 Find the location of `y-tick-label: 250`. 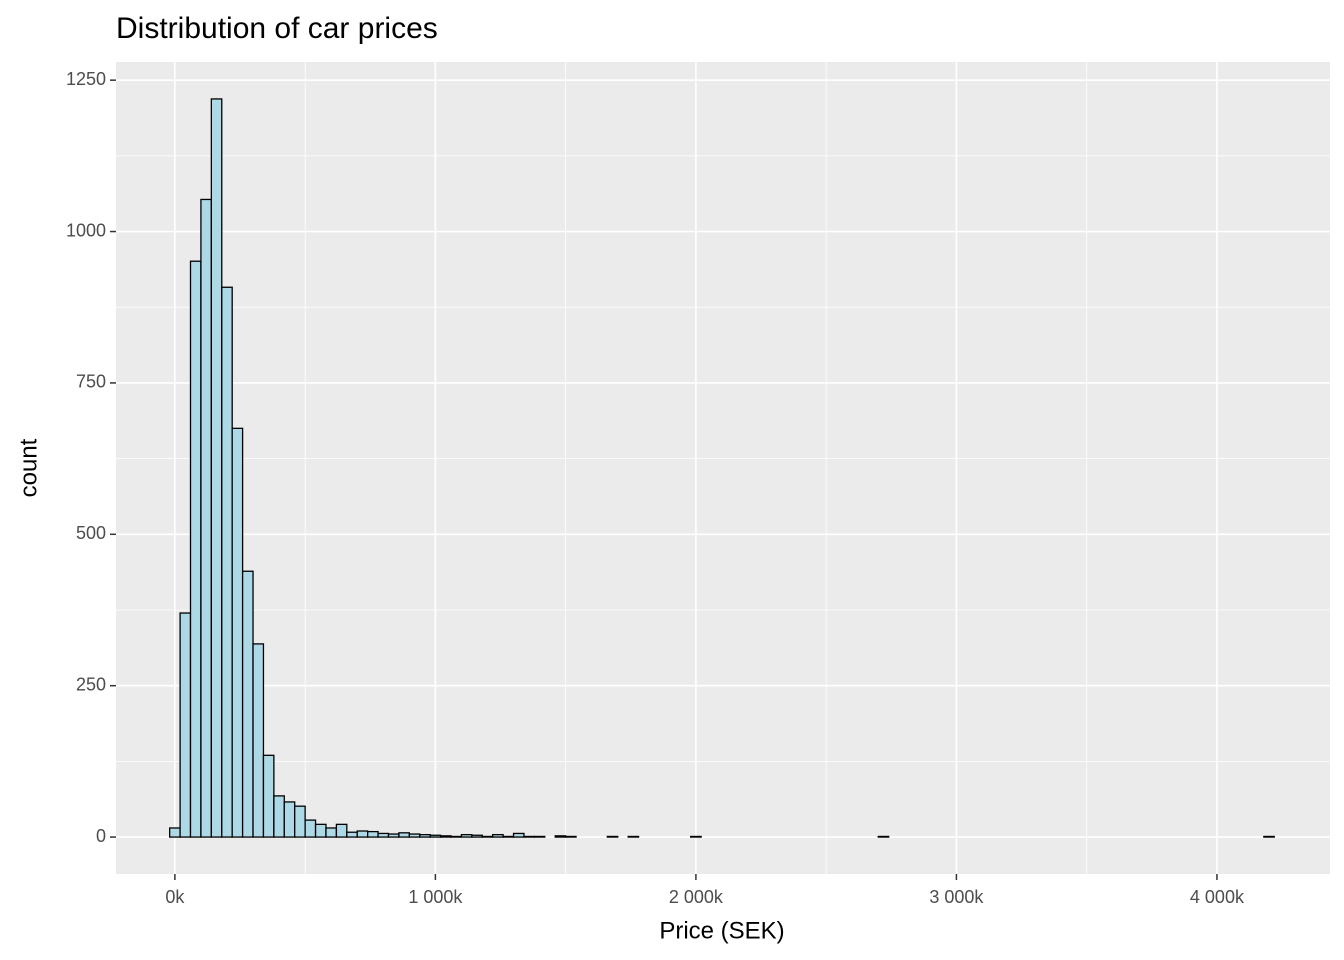

y-tick-label: 250 is located at coordinates (91, 684).